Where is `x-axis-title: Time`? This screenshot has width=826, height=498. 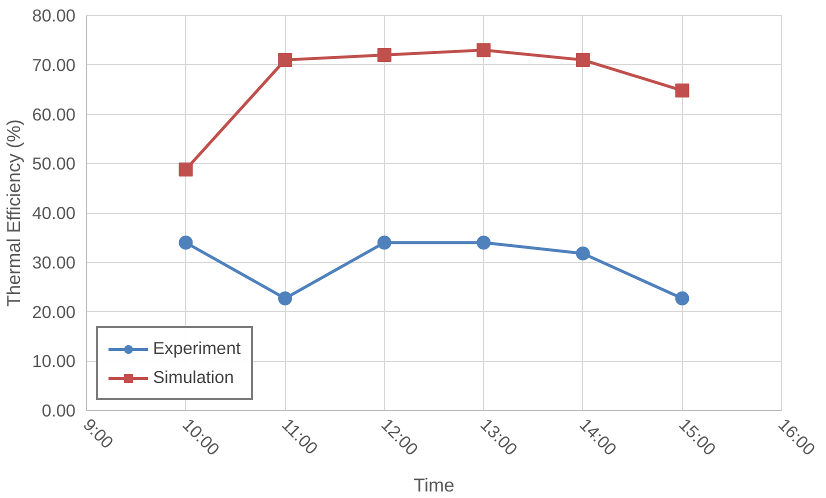 x-axis-title: Time is located at coordinates (434, 485).